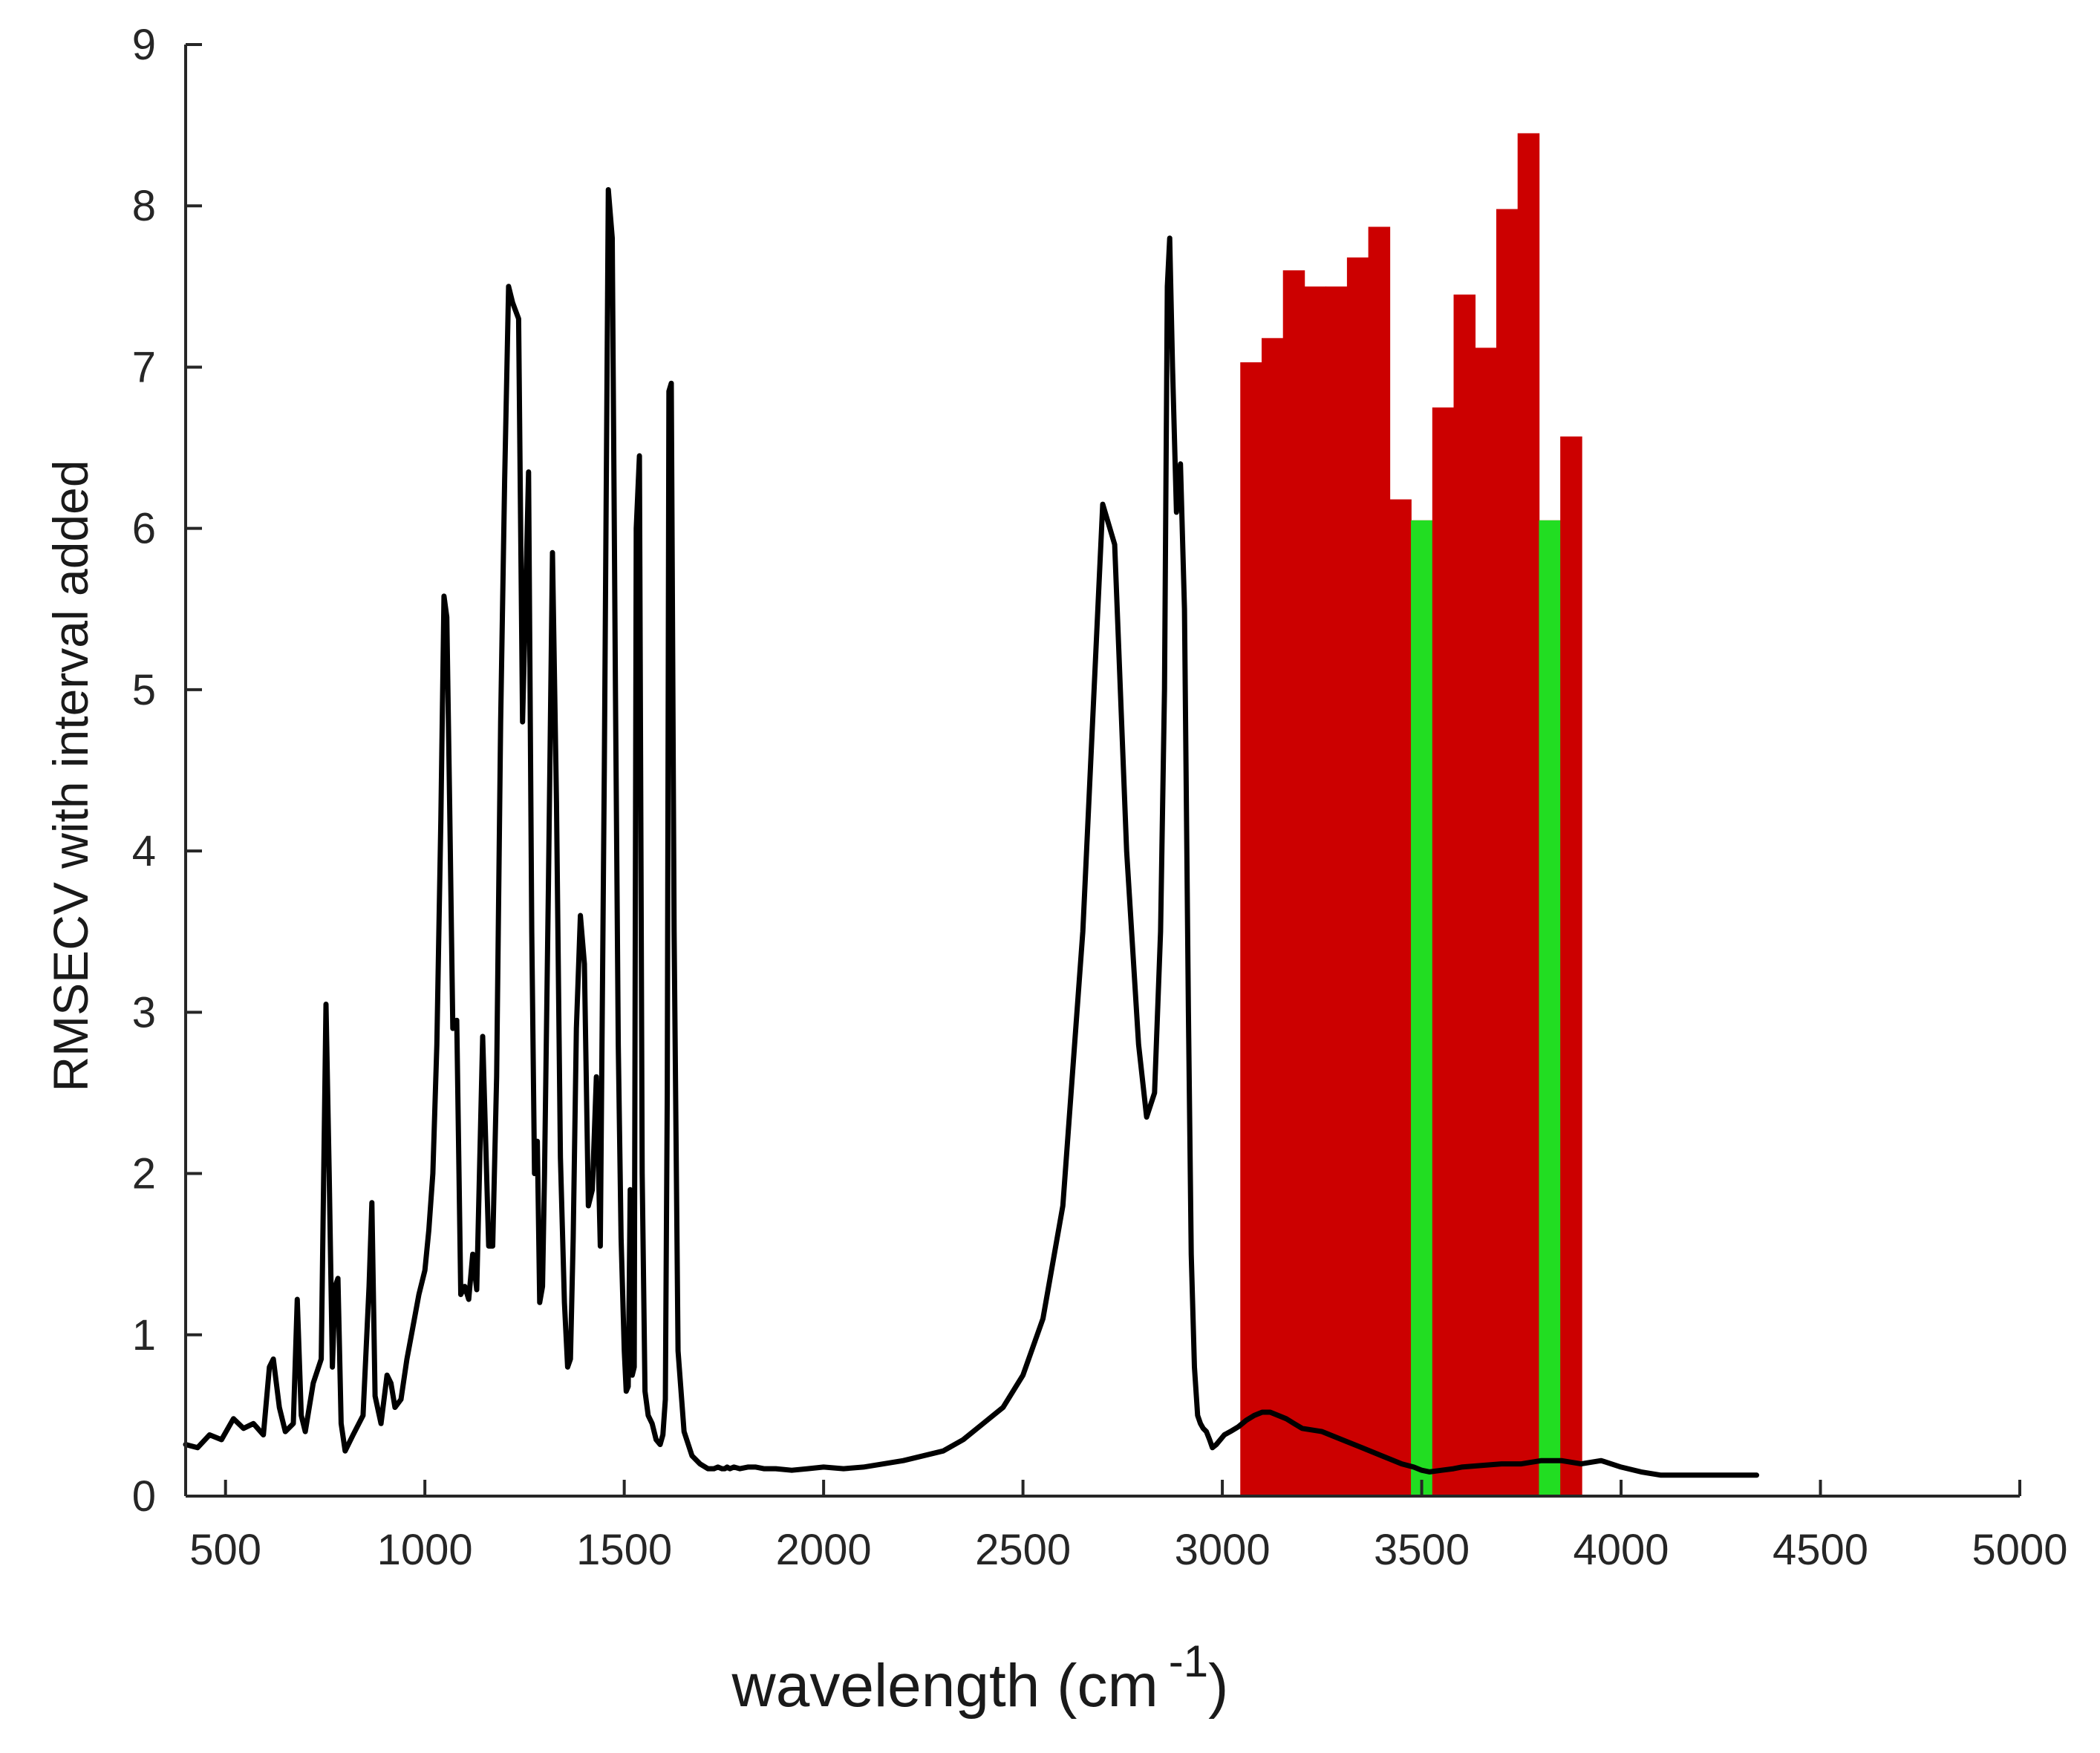 Image resolution: width=2100 pixels, height=1753 pixels. Describe the element at coordinates (225, 1550) in the screenshot. I see `x-tick-label: 500` at that location.